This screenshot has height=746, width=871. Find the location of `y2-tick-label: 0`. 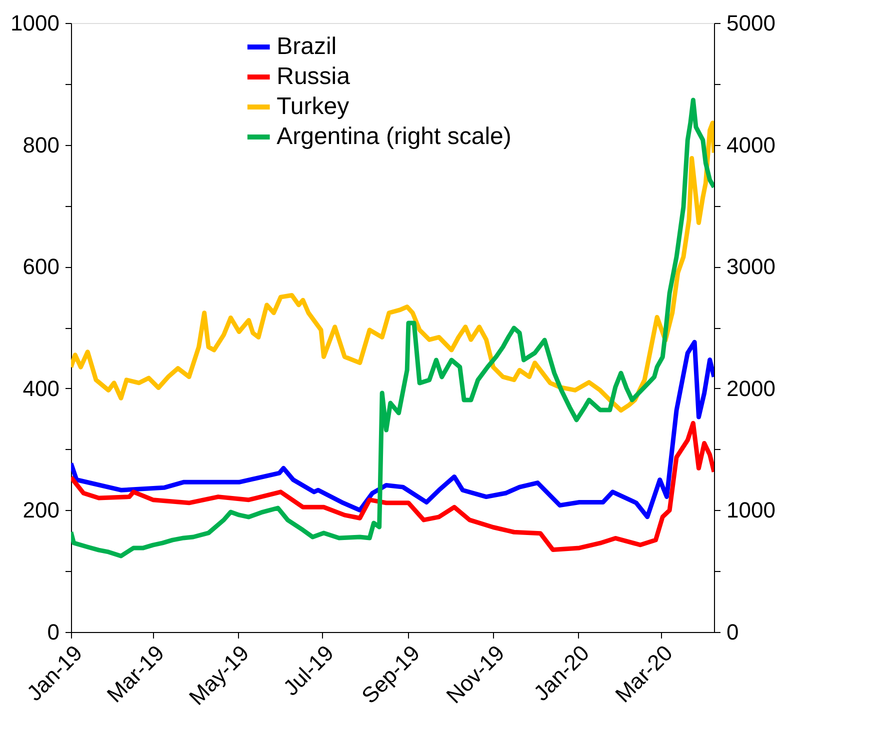

y2-tick-label: 0 is located at coordinates (732, 632).